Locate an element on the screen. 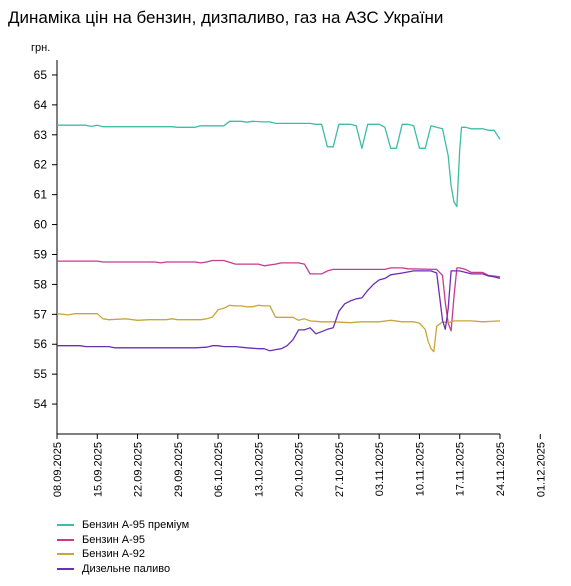 The width and height of the screenshot is (571, 586). y-tick-label: 60 is located at coordinates (41, 225).